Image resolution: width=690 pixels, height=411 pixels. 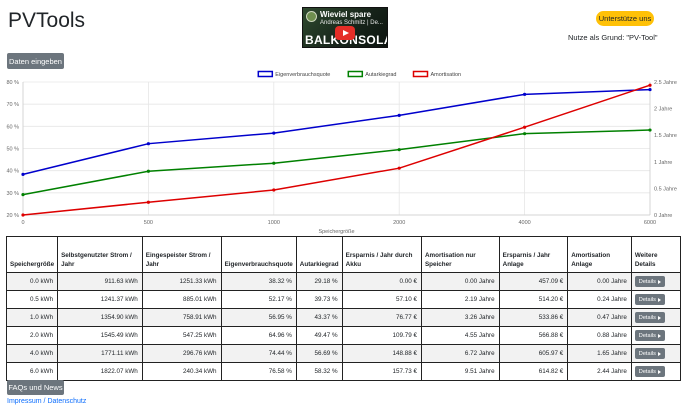 I want to click on x-tick-label: 1000, so click(x=274, y=223).